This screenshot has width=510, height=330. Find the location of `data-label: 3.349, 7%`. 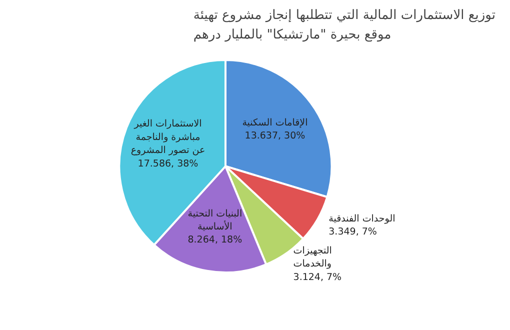

data-label: 3.349, 7% is located at coordinates (352, 232).